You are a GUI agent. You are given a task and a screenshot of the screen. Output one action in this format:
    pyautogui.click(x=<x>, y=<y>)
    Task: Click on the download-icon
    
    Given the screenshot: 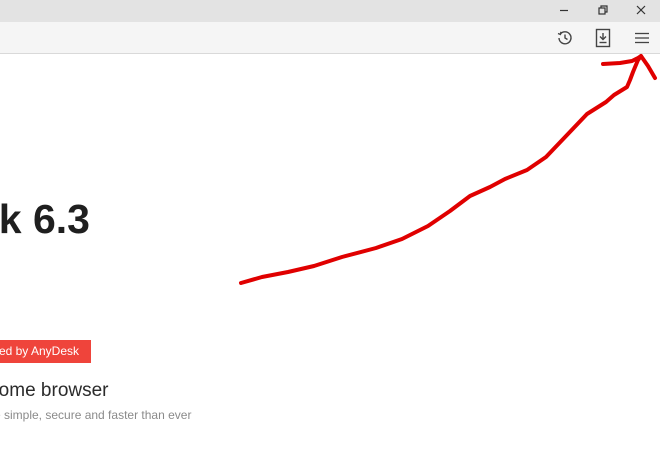 What is the action you would take?
    pyautogui.click(x=603, y=38)
    